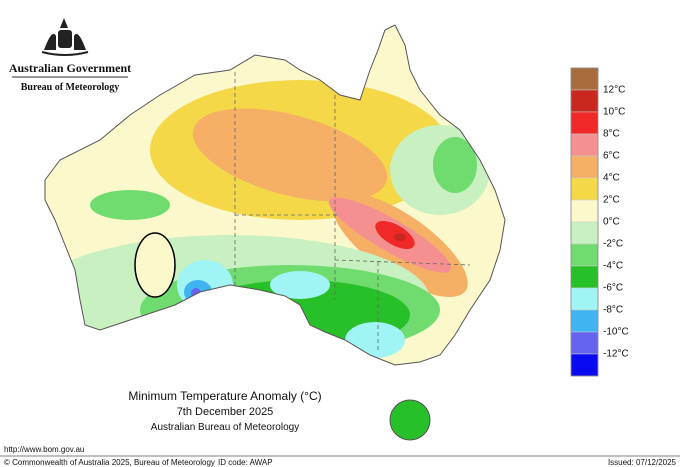  What do you see at coordinates (614, 112) in the screenshot?
I see `legend-label: 10°C` at bounding box center [614, 112].